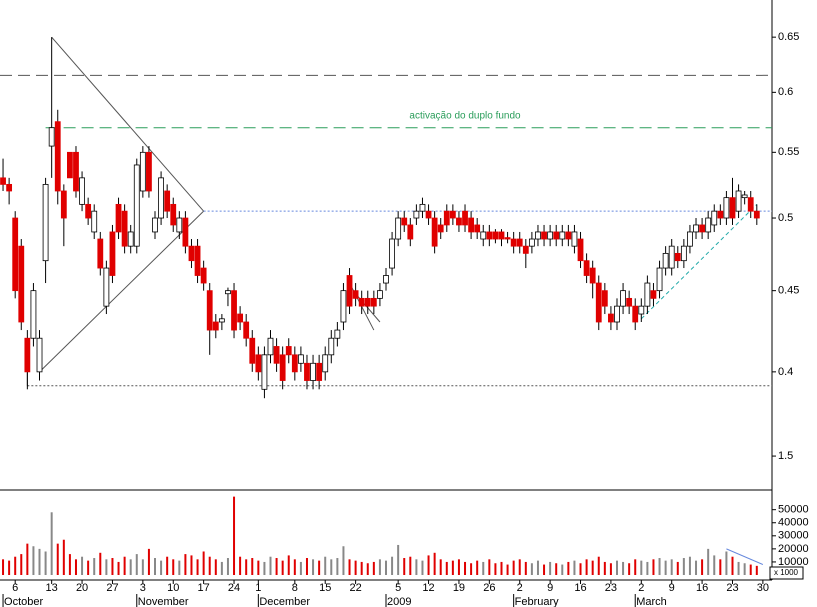  What do you see at coordinates (786, 573) in the screenshot?
I see `unit-box` at bounding box center [786, 573].